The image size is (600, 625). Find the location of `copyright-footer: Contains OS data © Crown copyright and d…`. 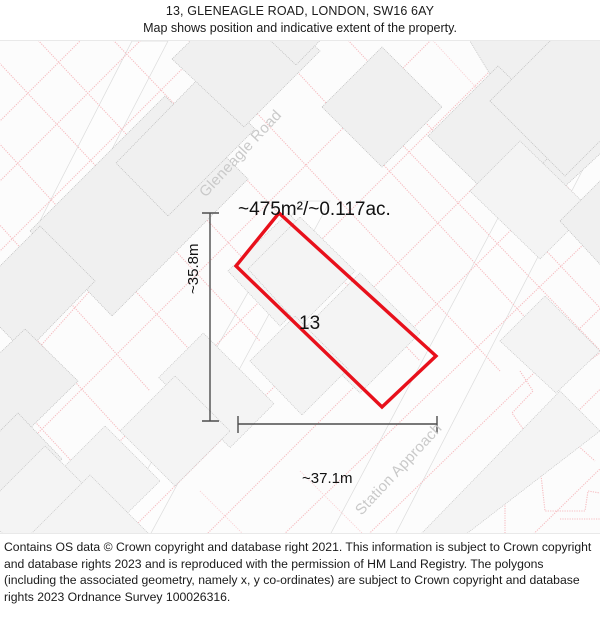

copyright-footer: Contains OS data © Crown copyright and d… is located at coordinates (300, 580).